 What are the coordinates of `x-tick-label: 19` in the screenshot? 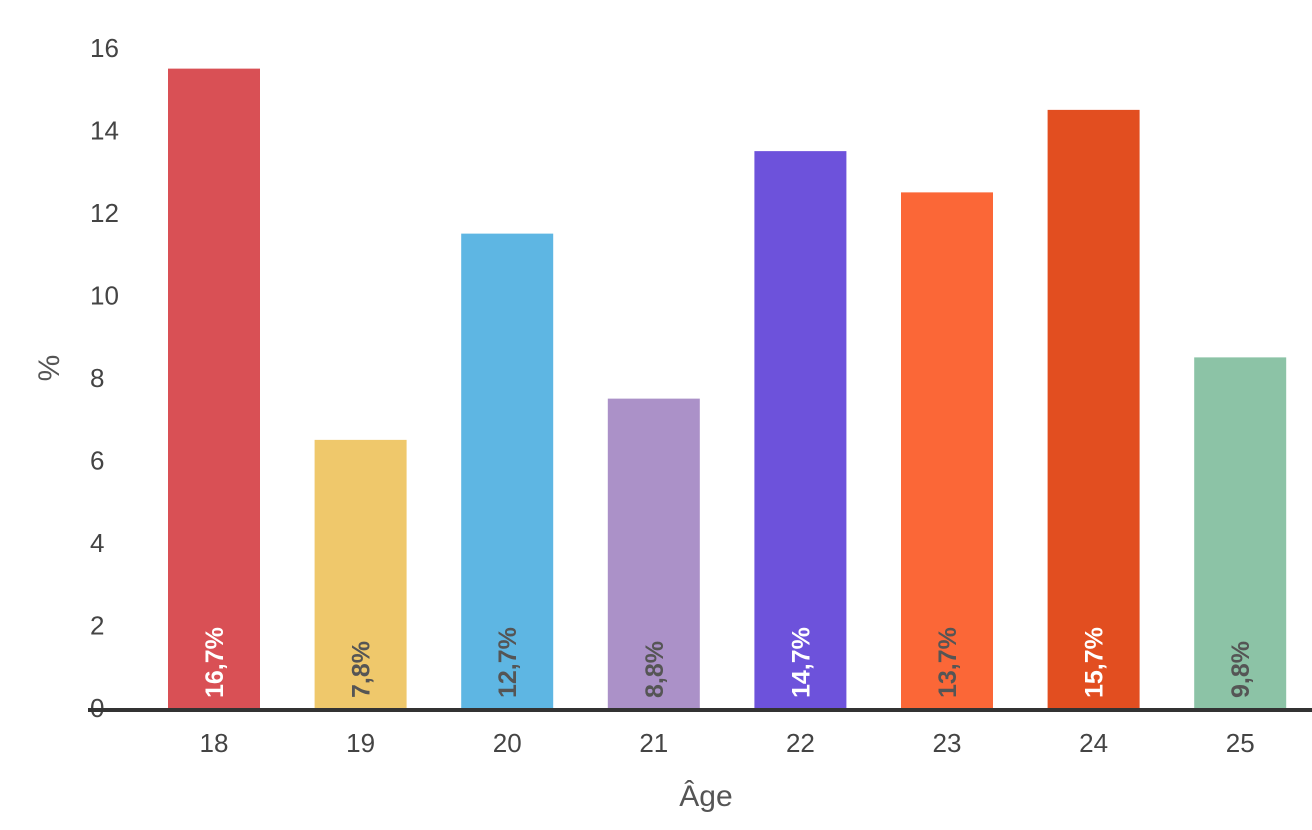 It's located at (360, 743).